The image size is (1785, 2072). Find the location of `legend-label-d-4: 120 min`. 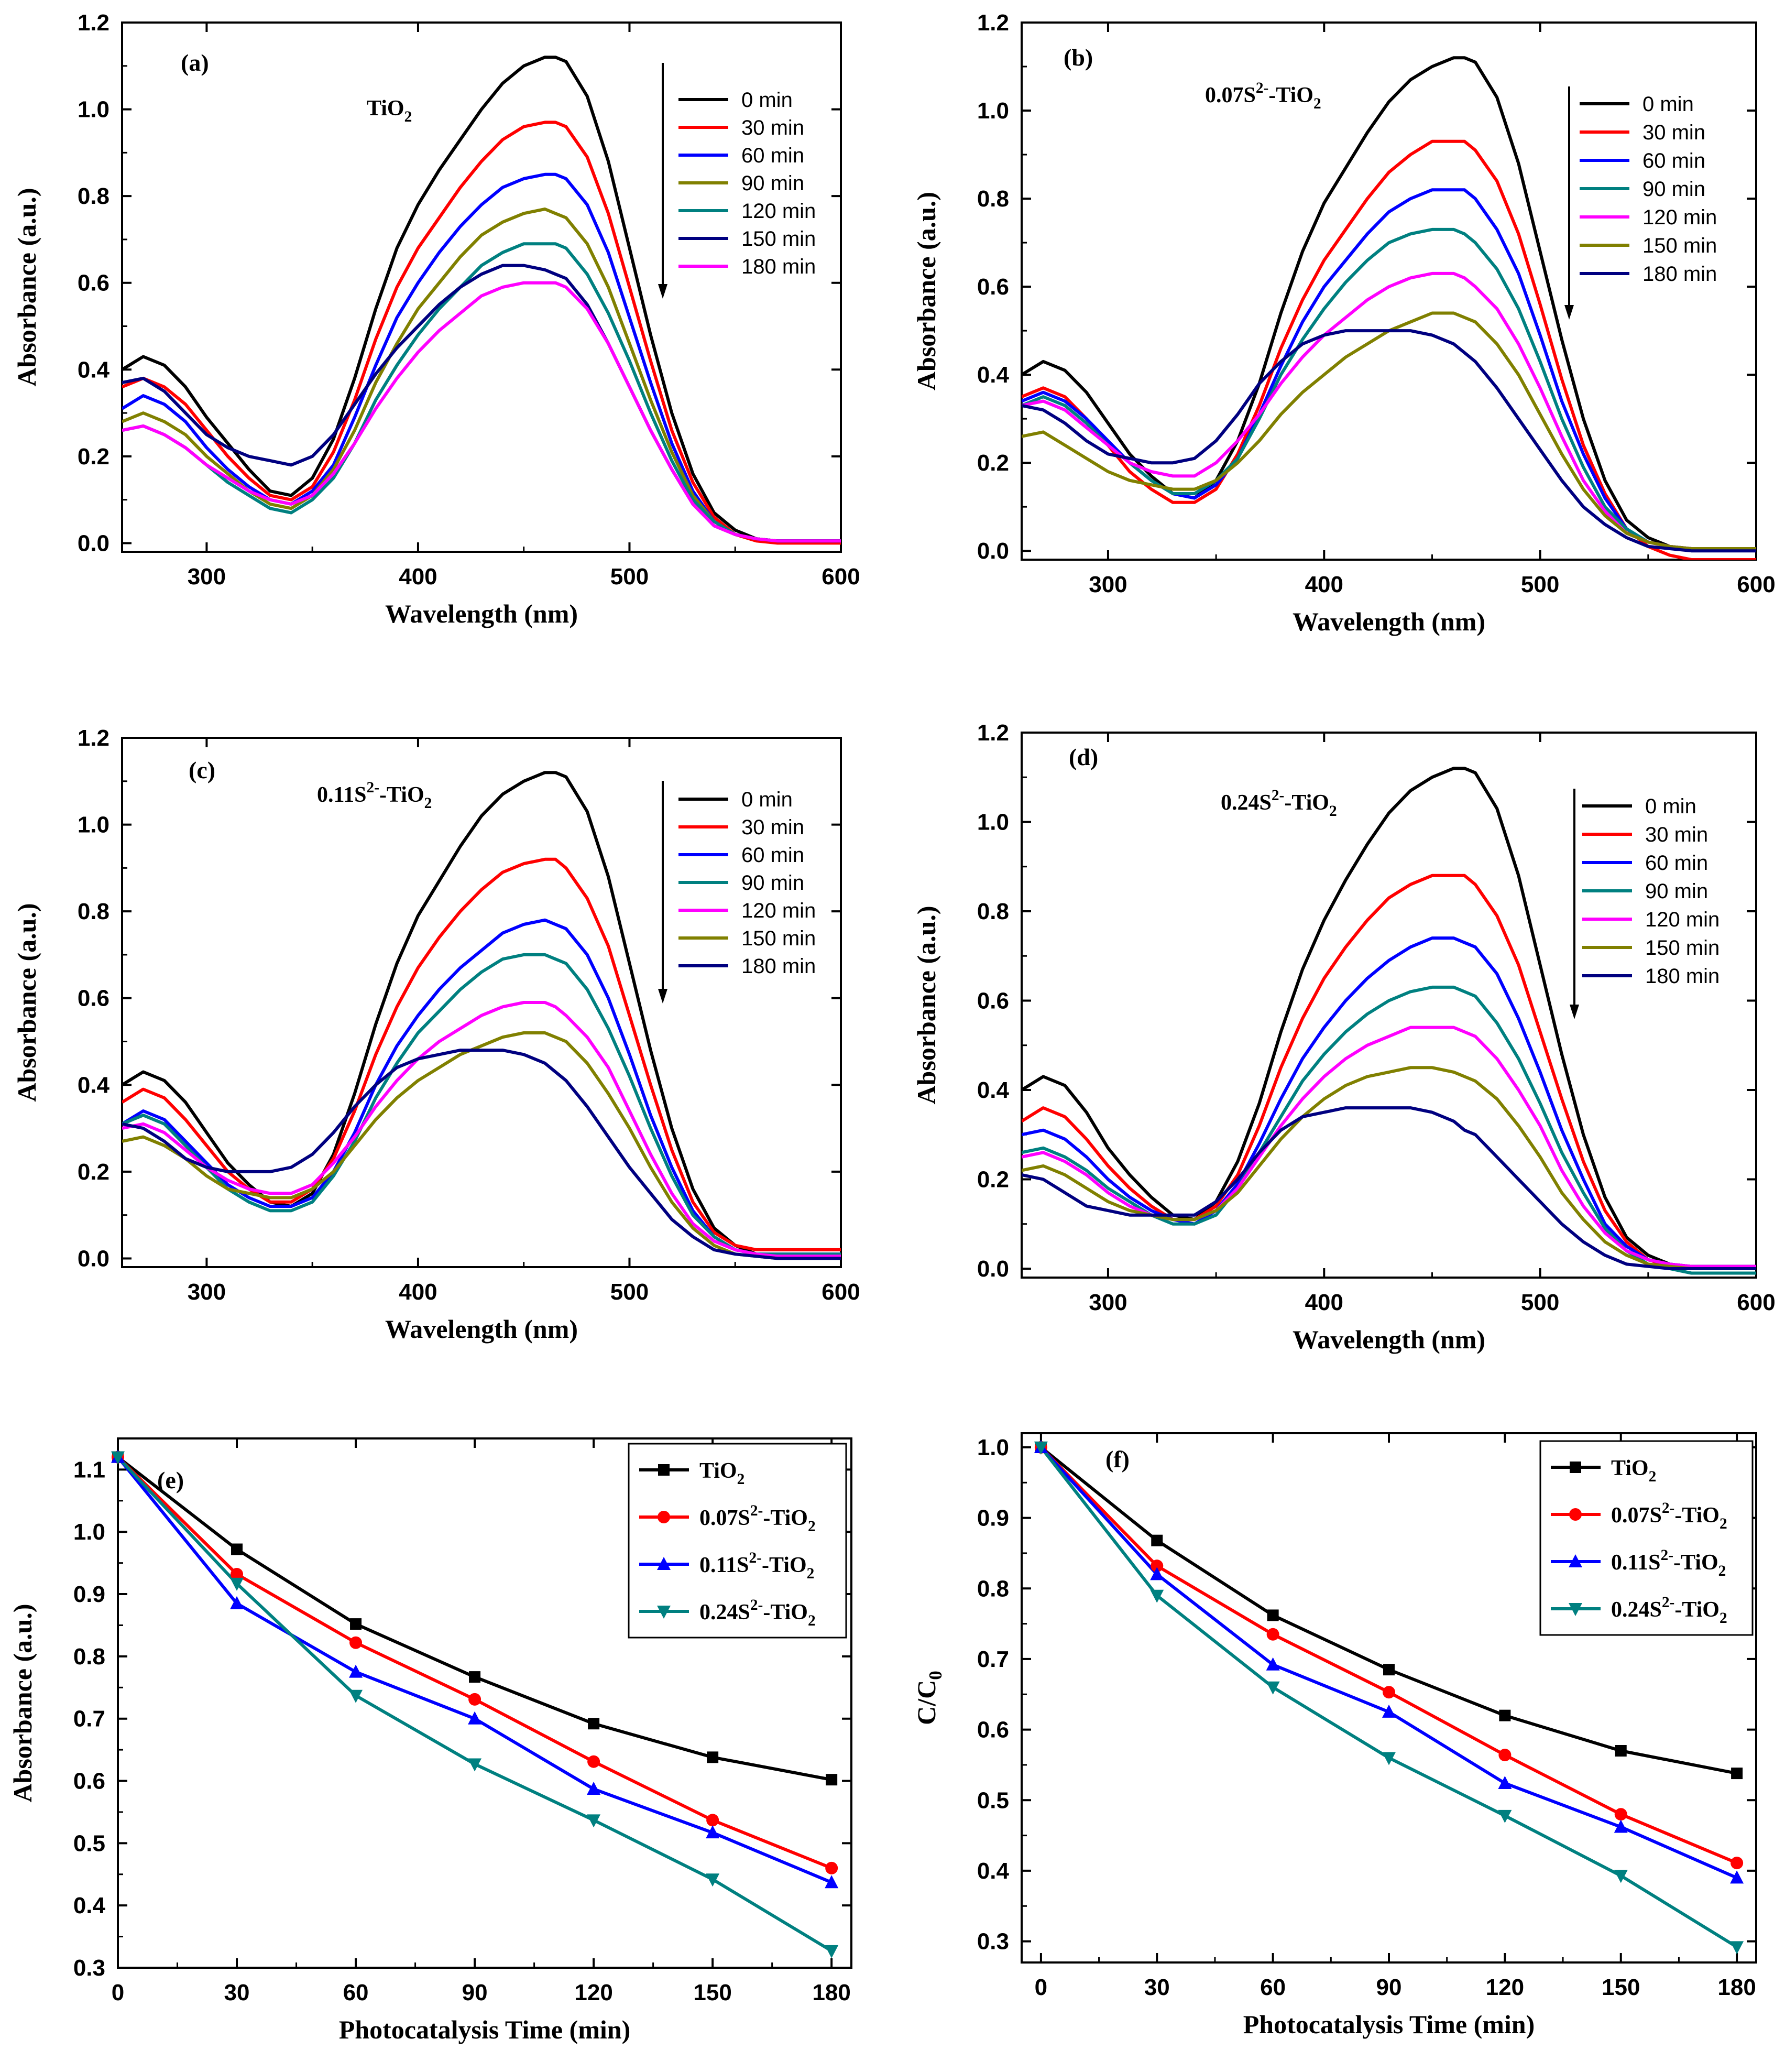

legend-label-d-4: 120 min is located at coordinates (1683, 919).